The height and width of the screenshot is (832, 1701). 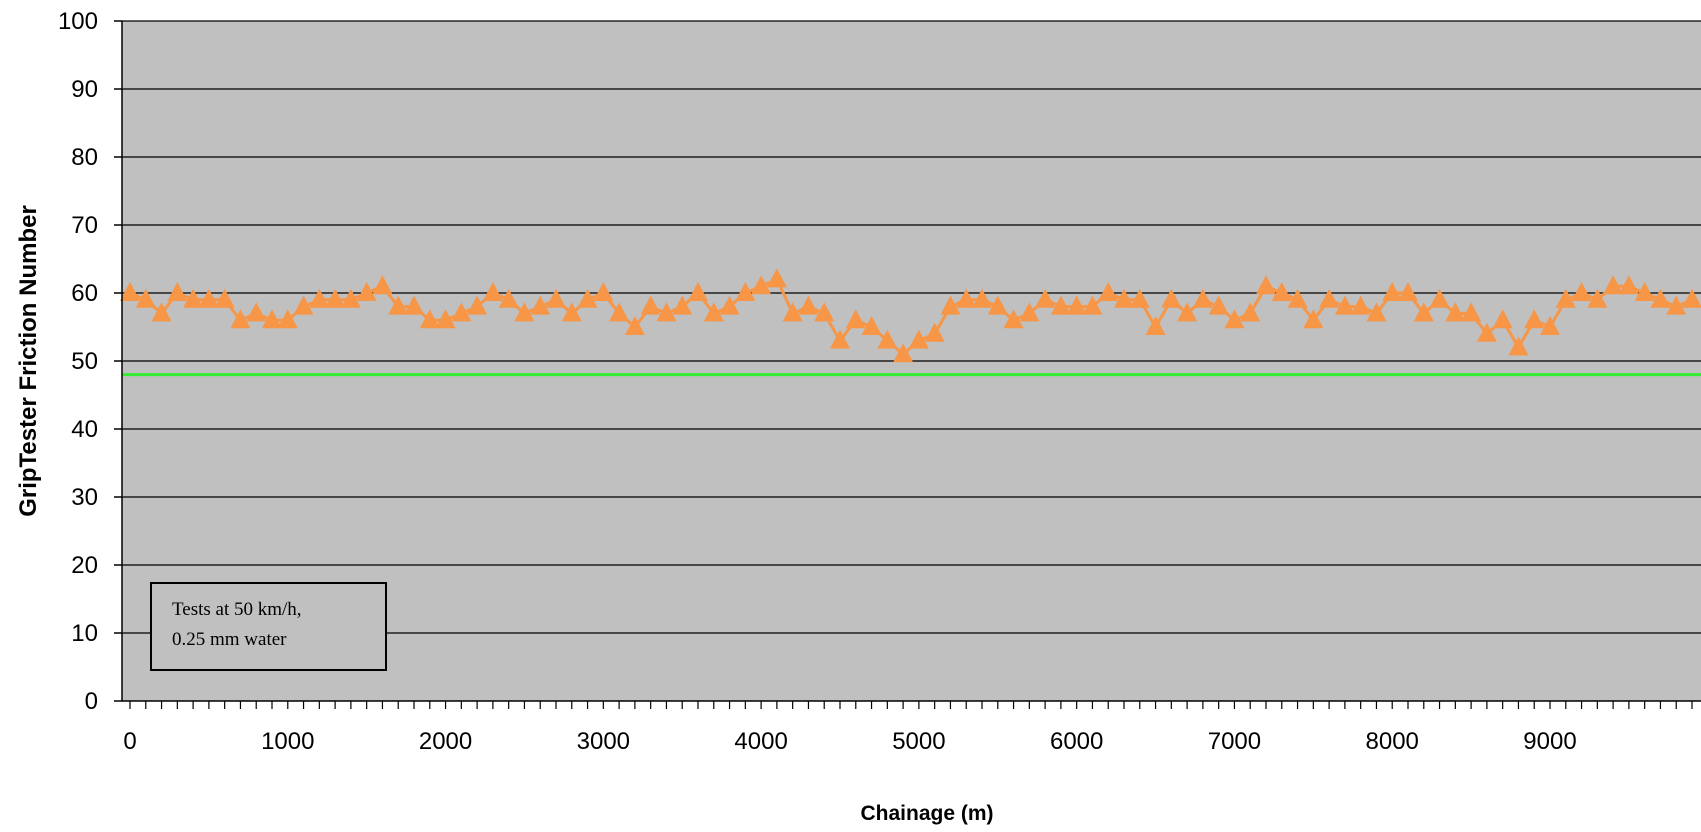 What do you see at coordinates (445, 741) in the screenshot?
I see `x-tick-label-2000: 2000` at bounding box center [445, 741].